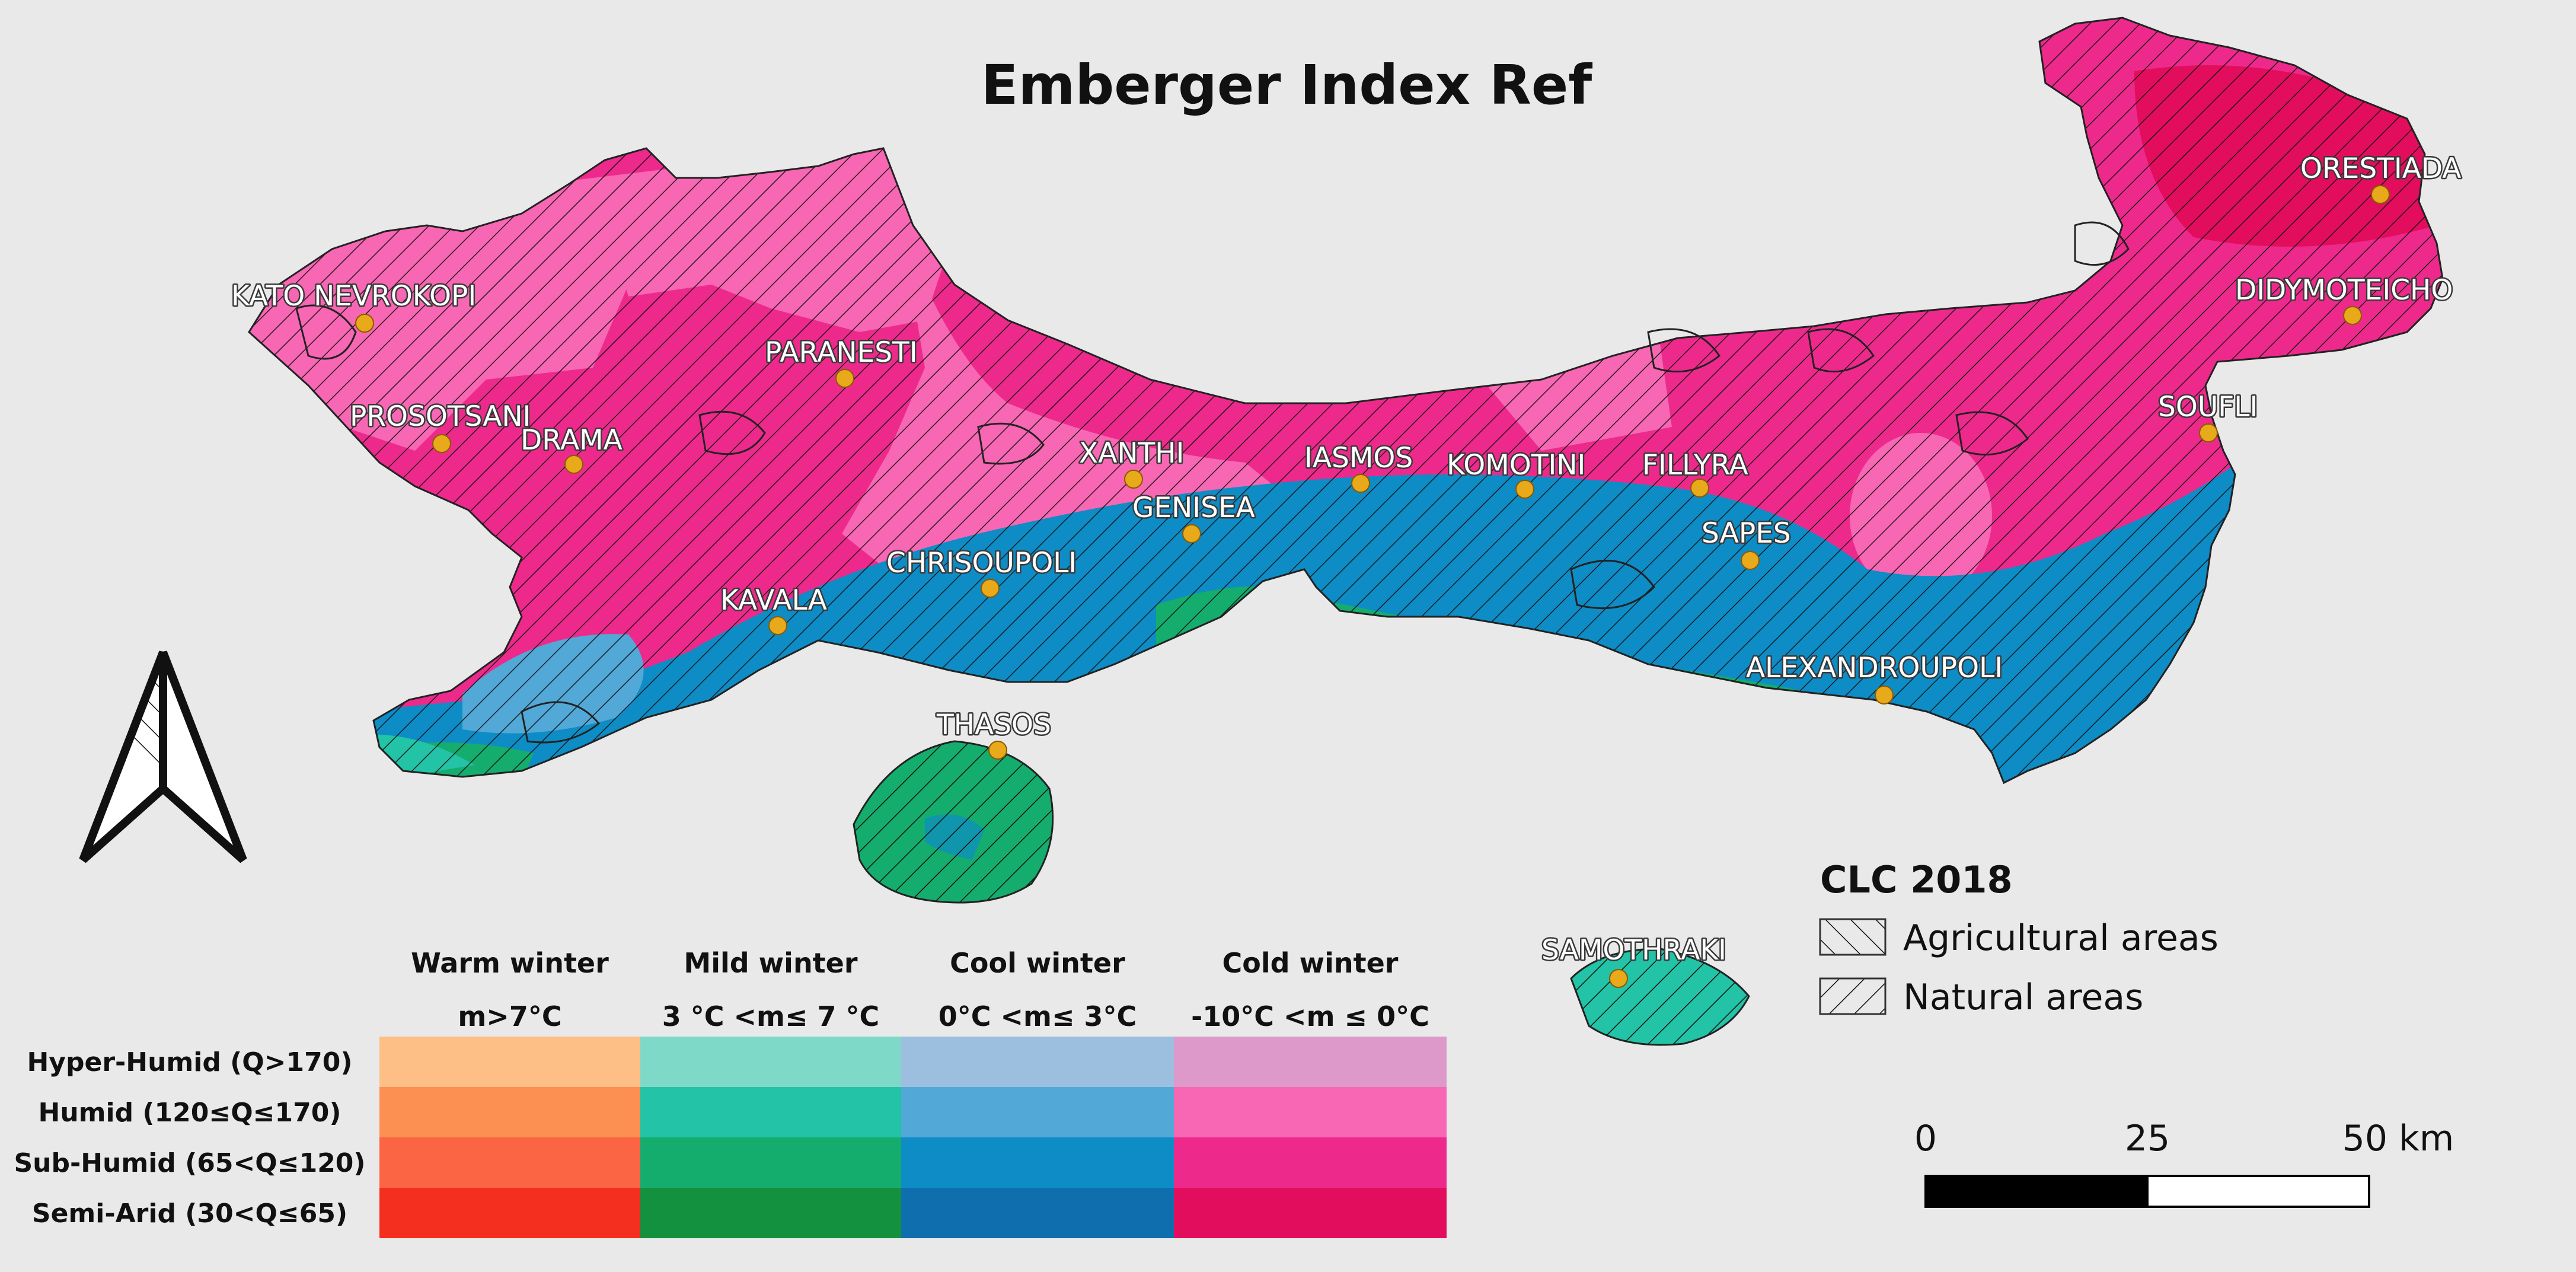 The width and height of the screenshot is (2576, 1272). Describe the element at coordinates (2023, 997) in the screenshot. I see `natural-label: Natural areas` at that location.